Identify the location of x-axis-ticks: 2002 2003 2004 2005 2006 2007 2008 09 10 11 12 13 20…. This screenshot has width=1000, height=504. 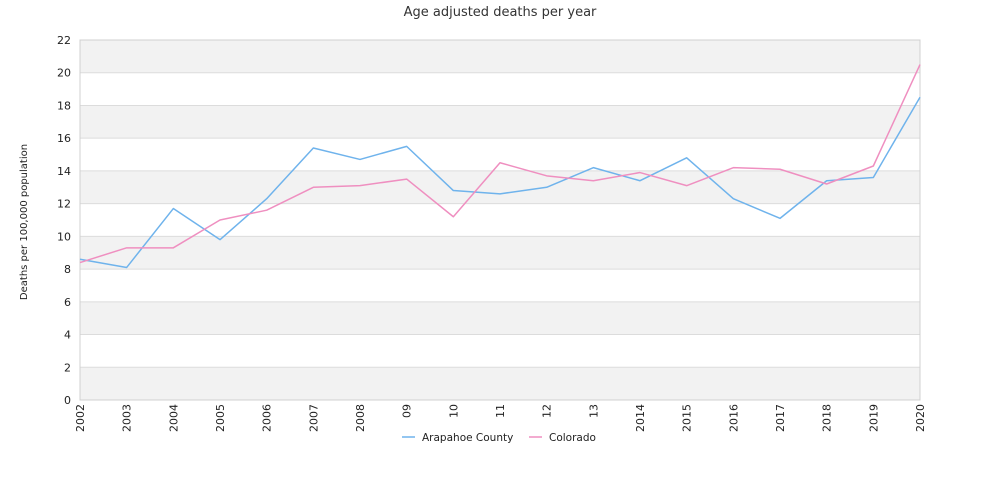
(500, 418).